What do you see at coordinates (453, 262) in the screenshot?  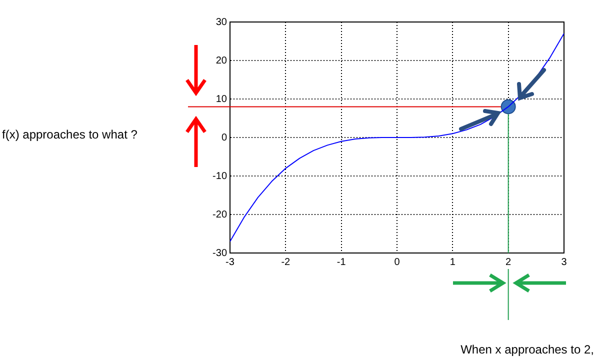 I see `x-tick-label: 1` at bounding box center [453, 262].